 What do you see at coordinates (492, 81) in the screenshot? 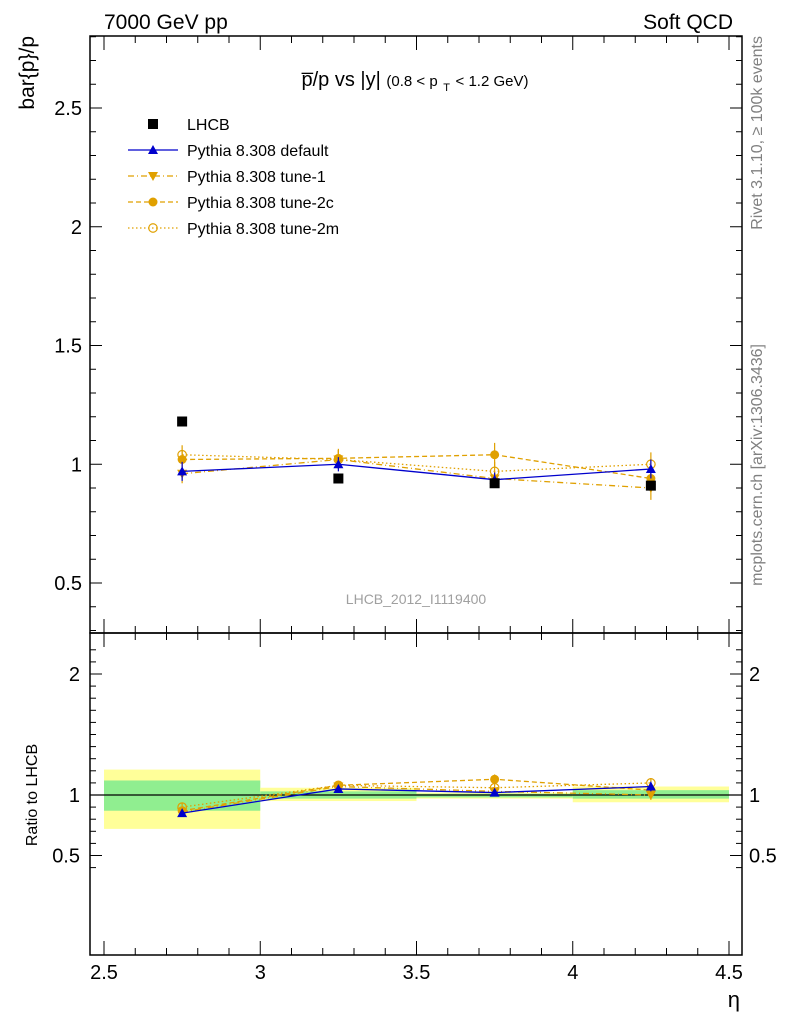
I see `title-cut-close: < 1.2 GeV)` at bounding box center [492, 81].